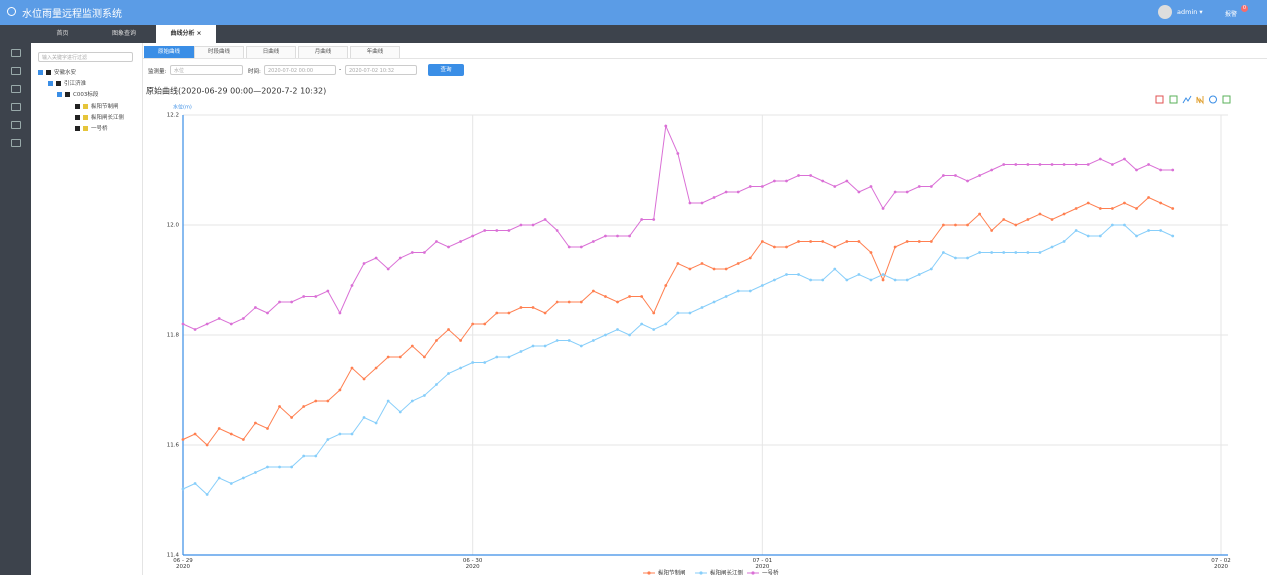  I want to click on sidebar, so click(15, 309).